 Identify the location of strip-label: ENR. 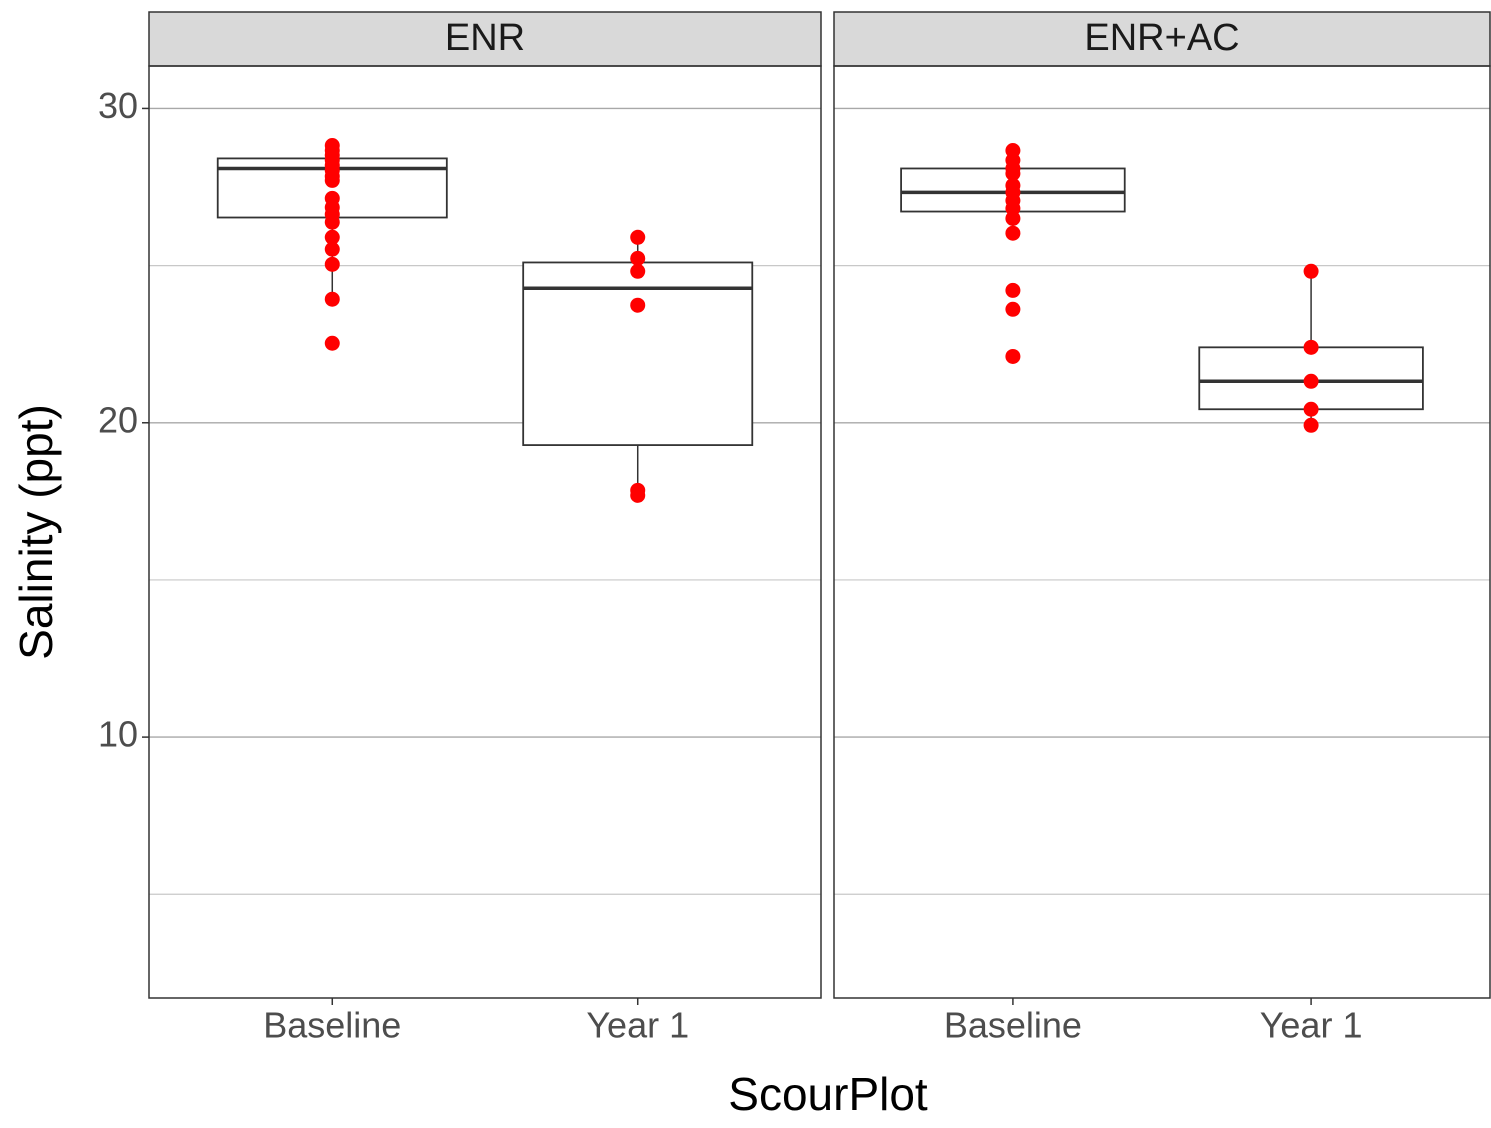
(485, 38).